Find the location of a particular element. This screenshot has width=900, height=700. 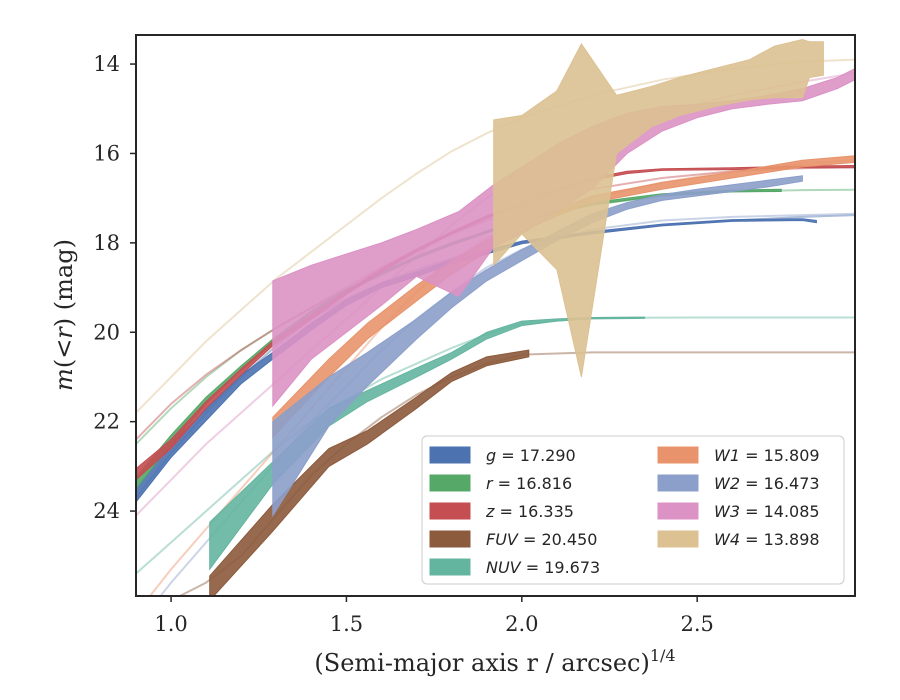

legend-box is located at coordinates (633, 510).